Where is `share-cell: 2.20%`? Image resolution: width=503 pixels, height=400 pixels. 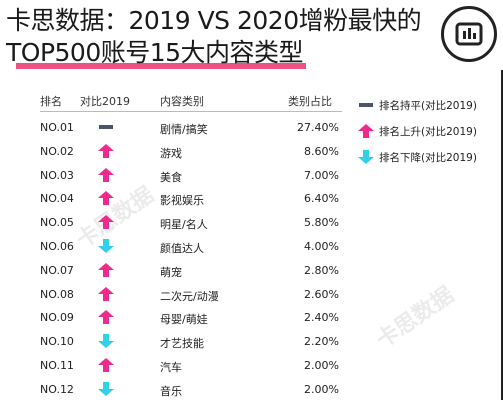 share-cell: 2.20% is located at coordinates (321, 342).